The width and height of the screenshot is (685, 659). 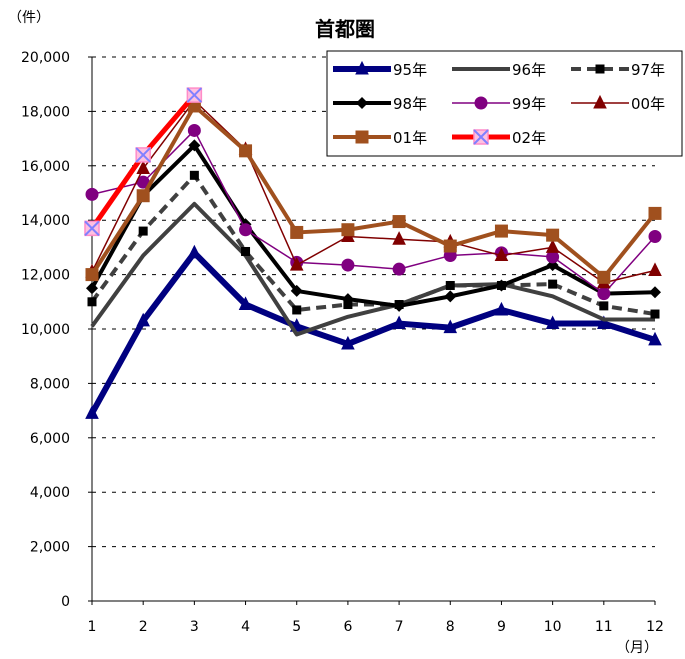 I want to click on x-tick-label: 5, so click(x=296, y=627).